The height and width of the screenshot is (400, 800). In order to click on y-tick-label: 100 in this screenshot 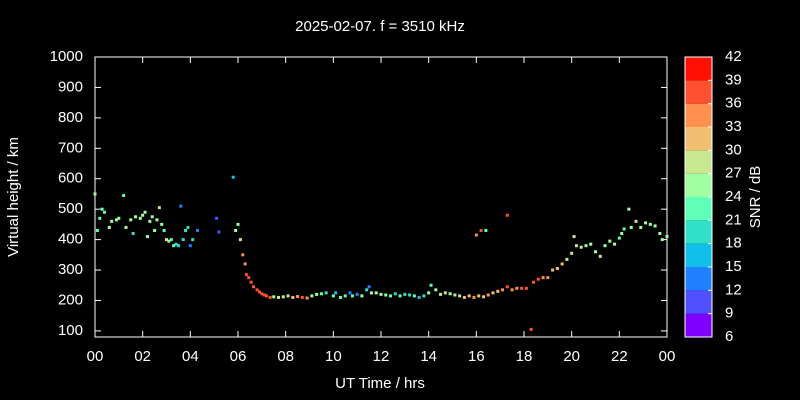, I will do `click(70, 330)`.